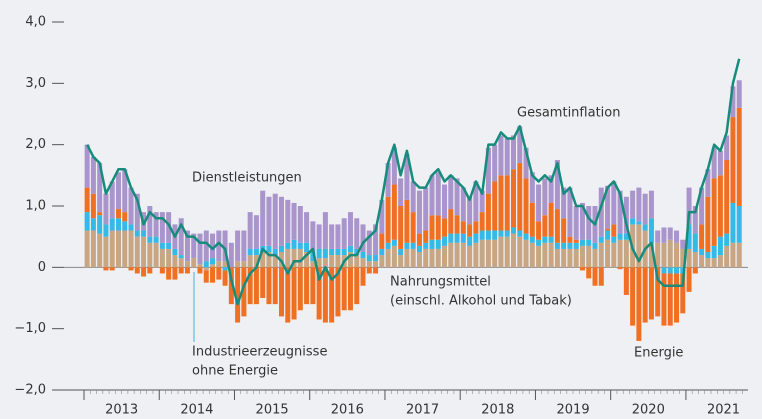 This screenshot has width=762, height=419. What do you see at coordinates (259, 352) in the screenshot?
I see `series-label: Industrieerzeugnisse` at bounding box center [259, 352].